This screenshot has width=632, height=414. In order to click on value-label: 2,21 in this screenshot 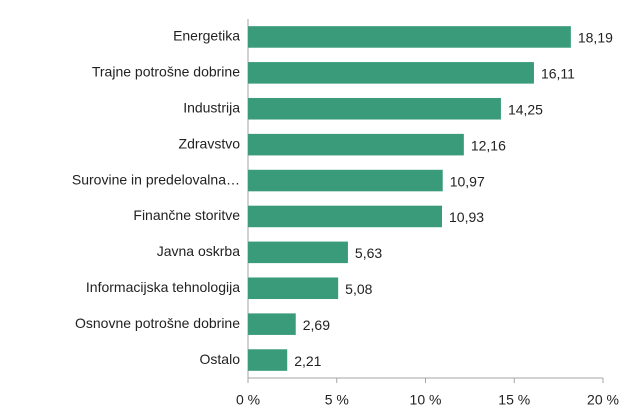, I will do `click(307, 361)`.